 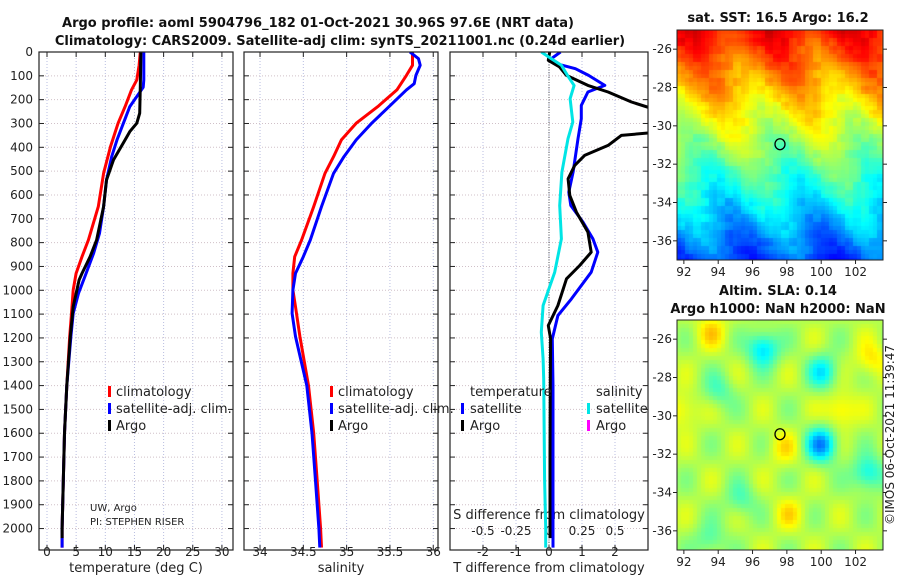 What do you see at coordinates (615, 552) in the screenshot?
I see `x-tick-label: 2` at bounding box center [615, 552].